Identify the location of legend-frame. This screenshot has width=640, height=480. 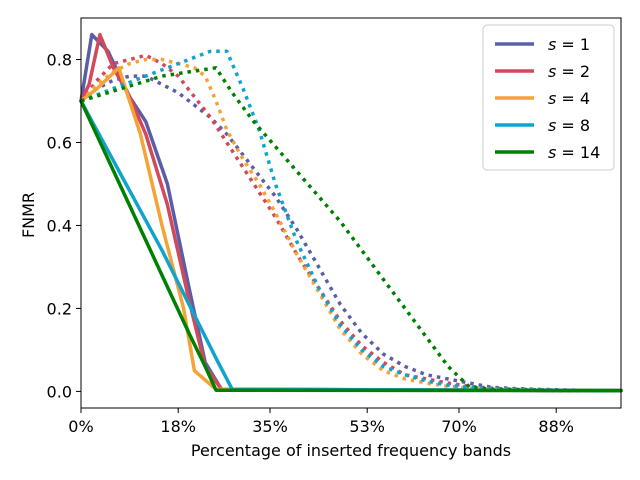
(548, 97).